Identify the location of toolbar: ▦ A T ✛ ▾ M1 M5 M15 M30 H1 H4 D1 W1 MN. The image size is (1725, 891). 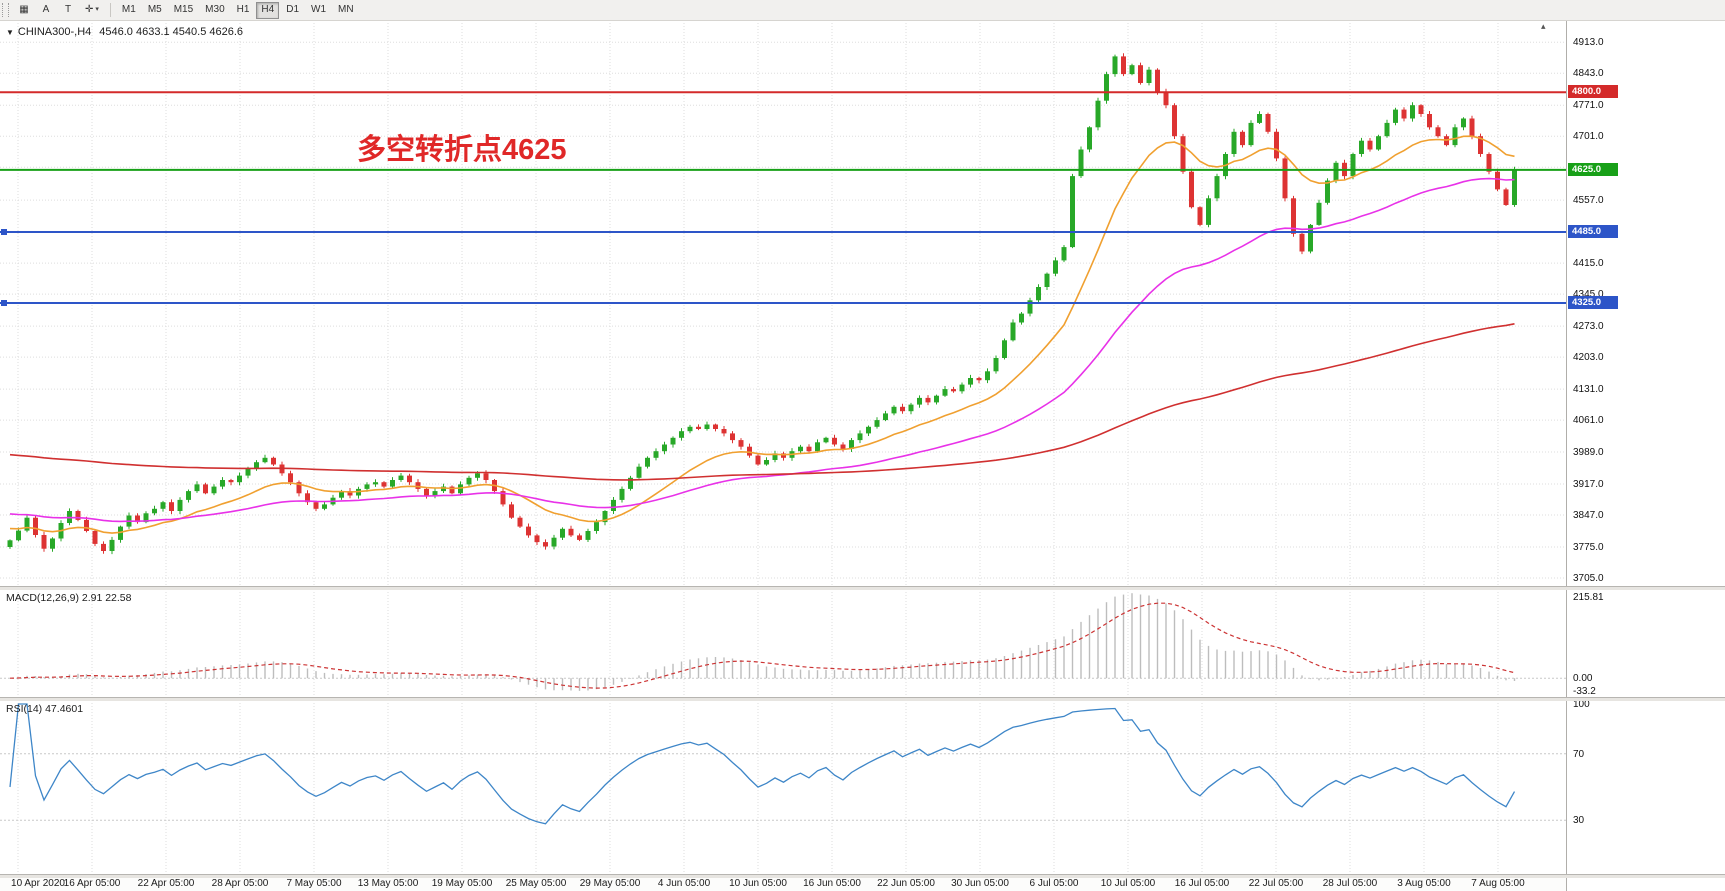
(862, 10).